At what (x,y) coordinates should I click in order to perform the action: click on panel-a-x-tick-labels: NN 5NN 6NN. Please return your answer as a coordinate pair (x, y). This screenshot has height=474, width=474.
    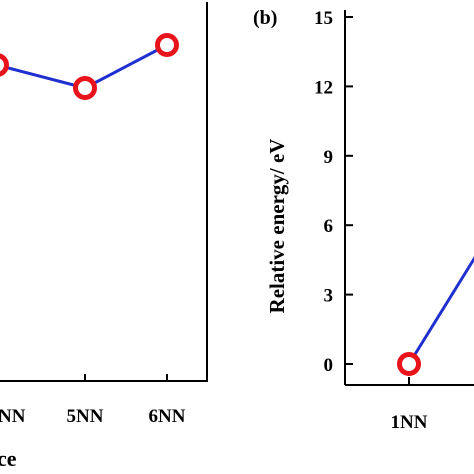
    Looking at the image, I should click on (93, 416).